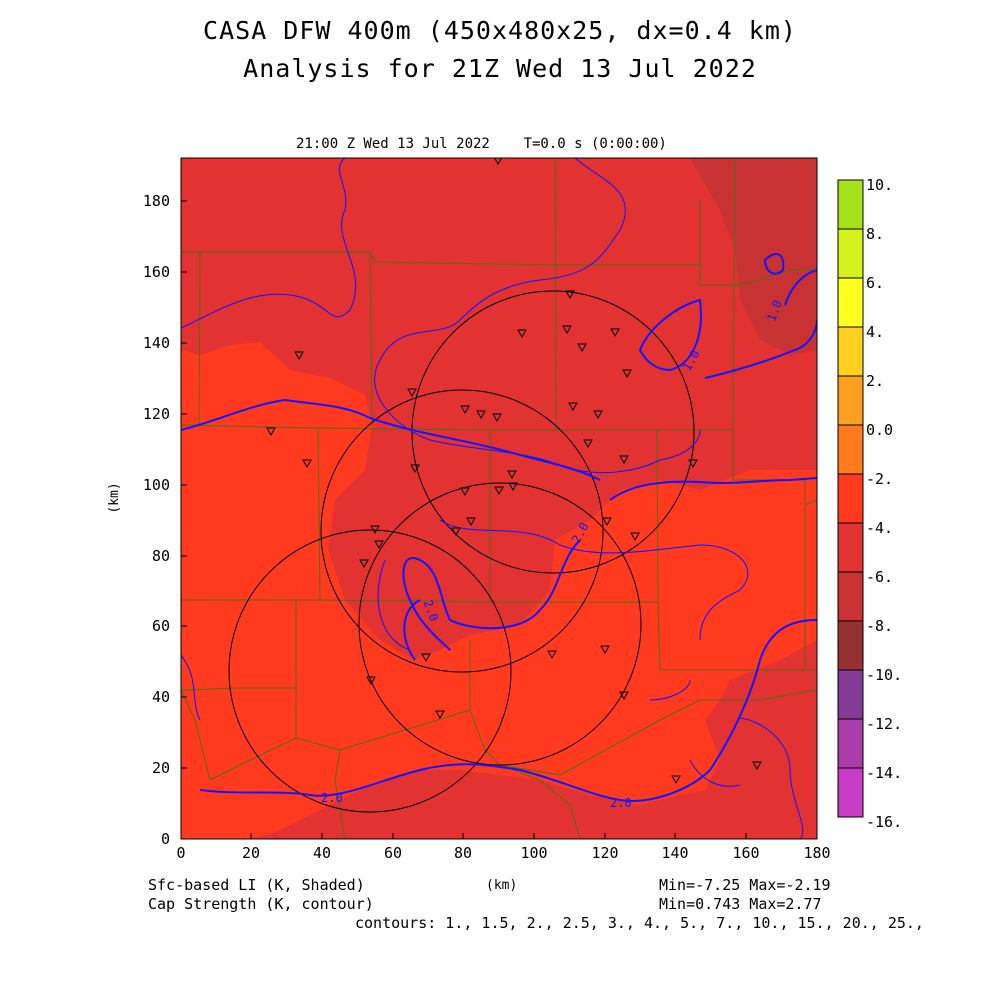 The height and width of the screenshot is (1000, 1000). What do you see at coordinates (256, 885) in the screenshot?
I see `footer-shaded-field: Sfc-based LI (K, Shaded)` at bounding box center [256, 885].